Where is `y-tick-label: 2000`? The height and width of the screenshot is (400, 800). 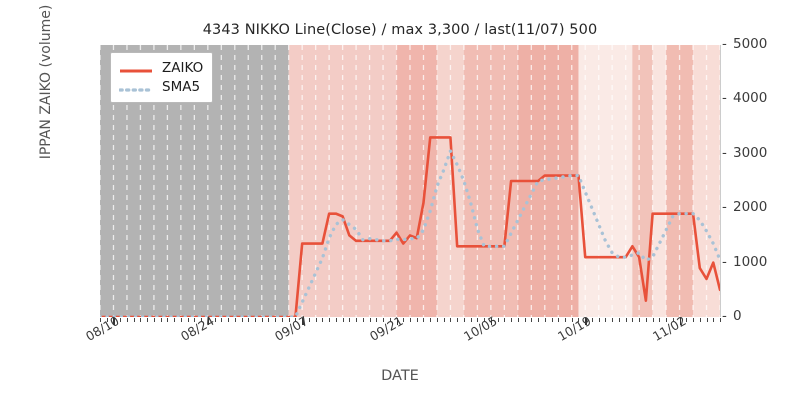 y-tick-label: 2000 is located at coordinates (750, 207).